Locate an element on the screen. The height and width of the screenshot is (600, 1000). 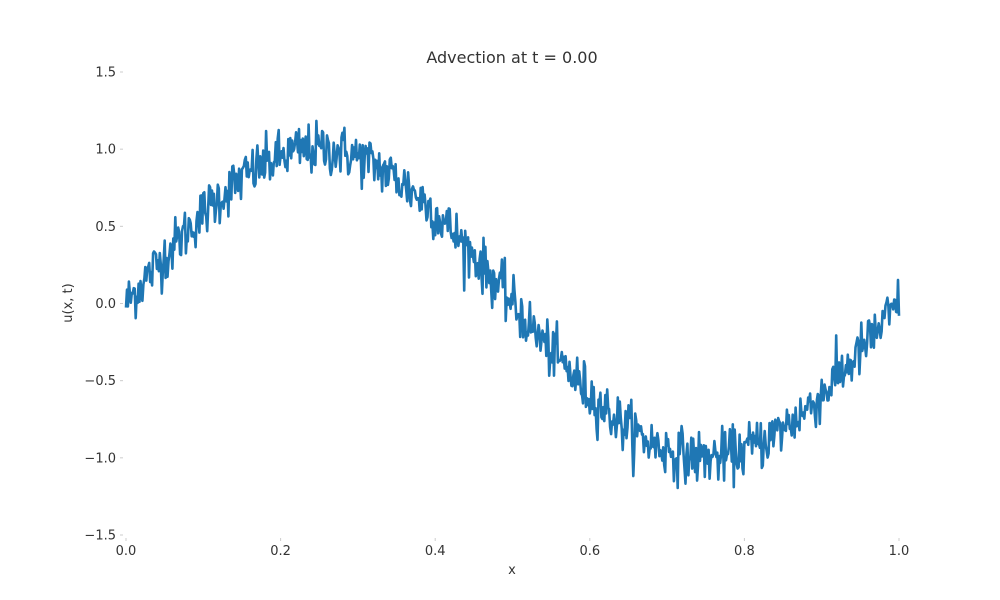
y-tick-label: −1.5 is located at coordinates (100, 536).